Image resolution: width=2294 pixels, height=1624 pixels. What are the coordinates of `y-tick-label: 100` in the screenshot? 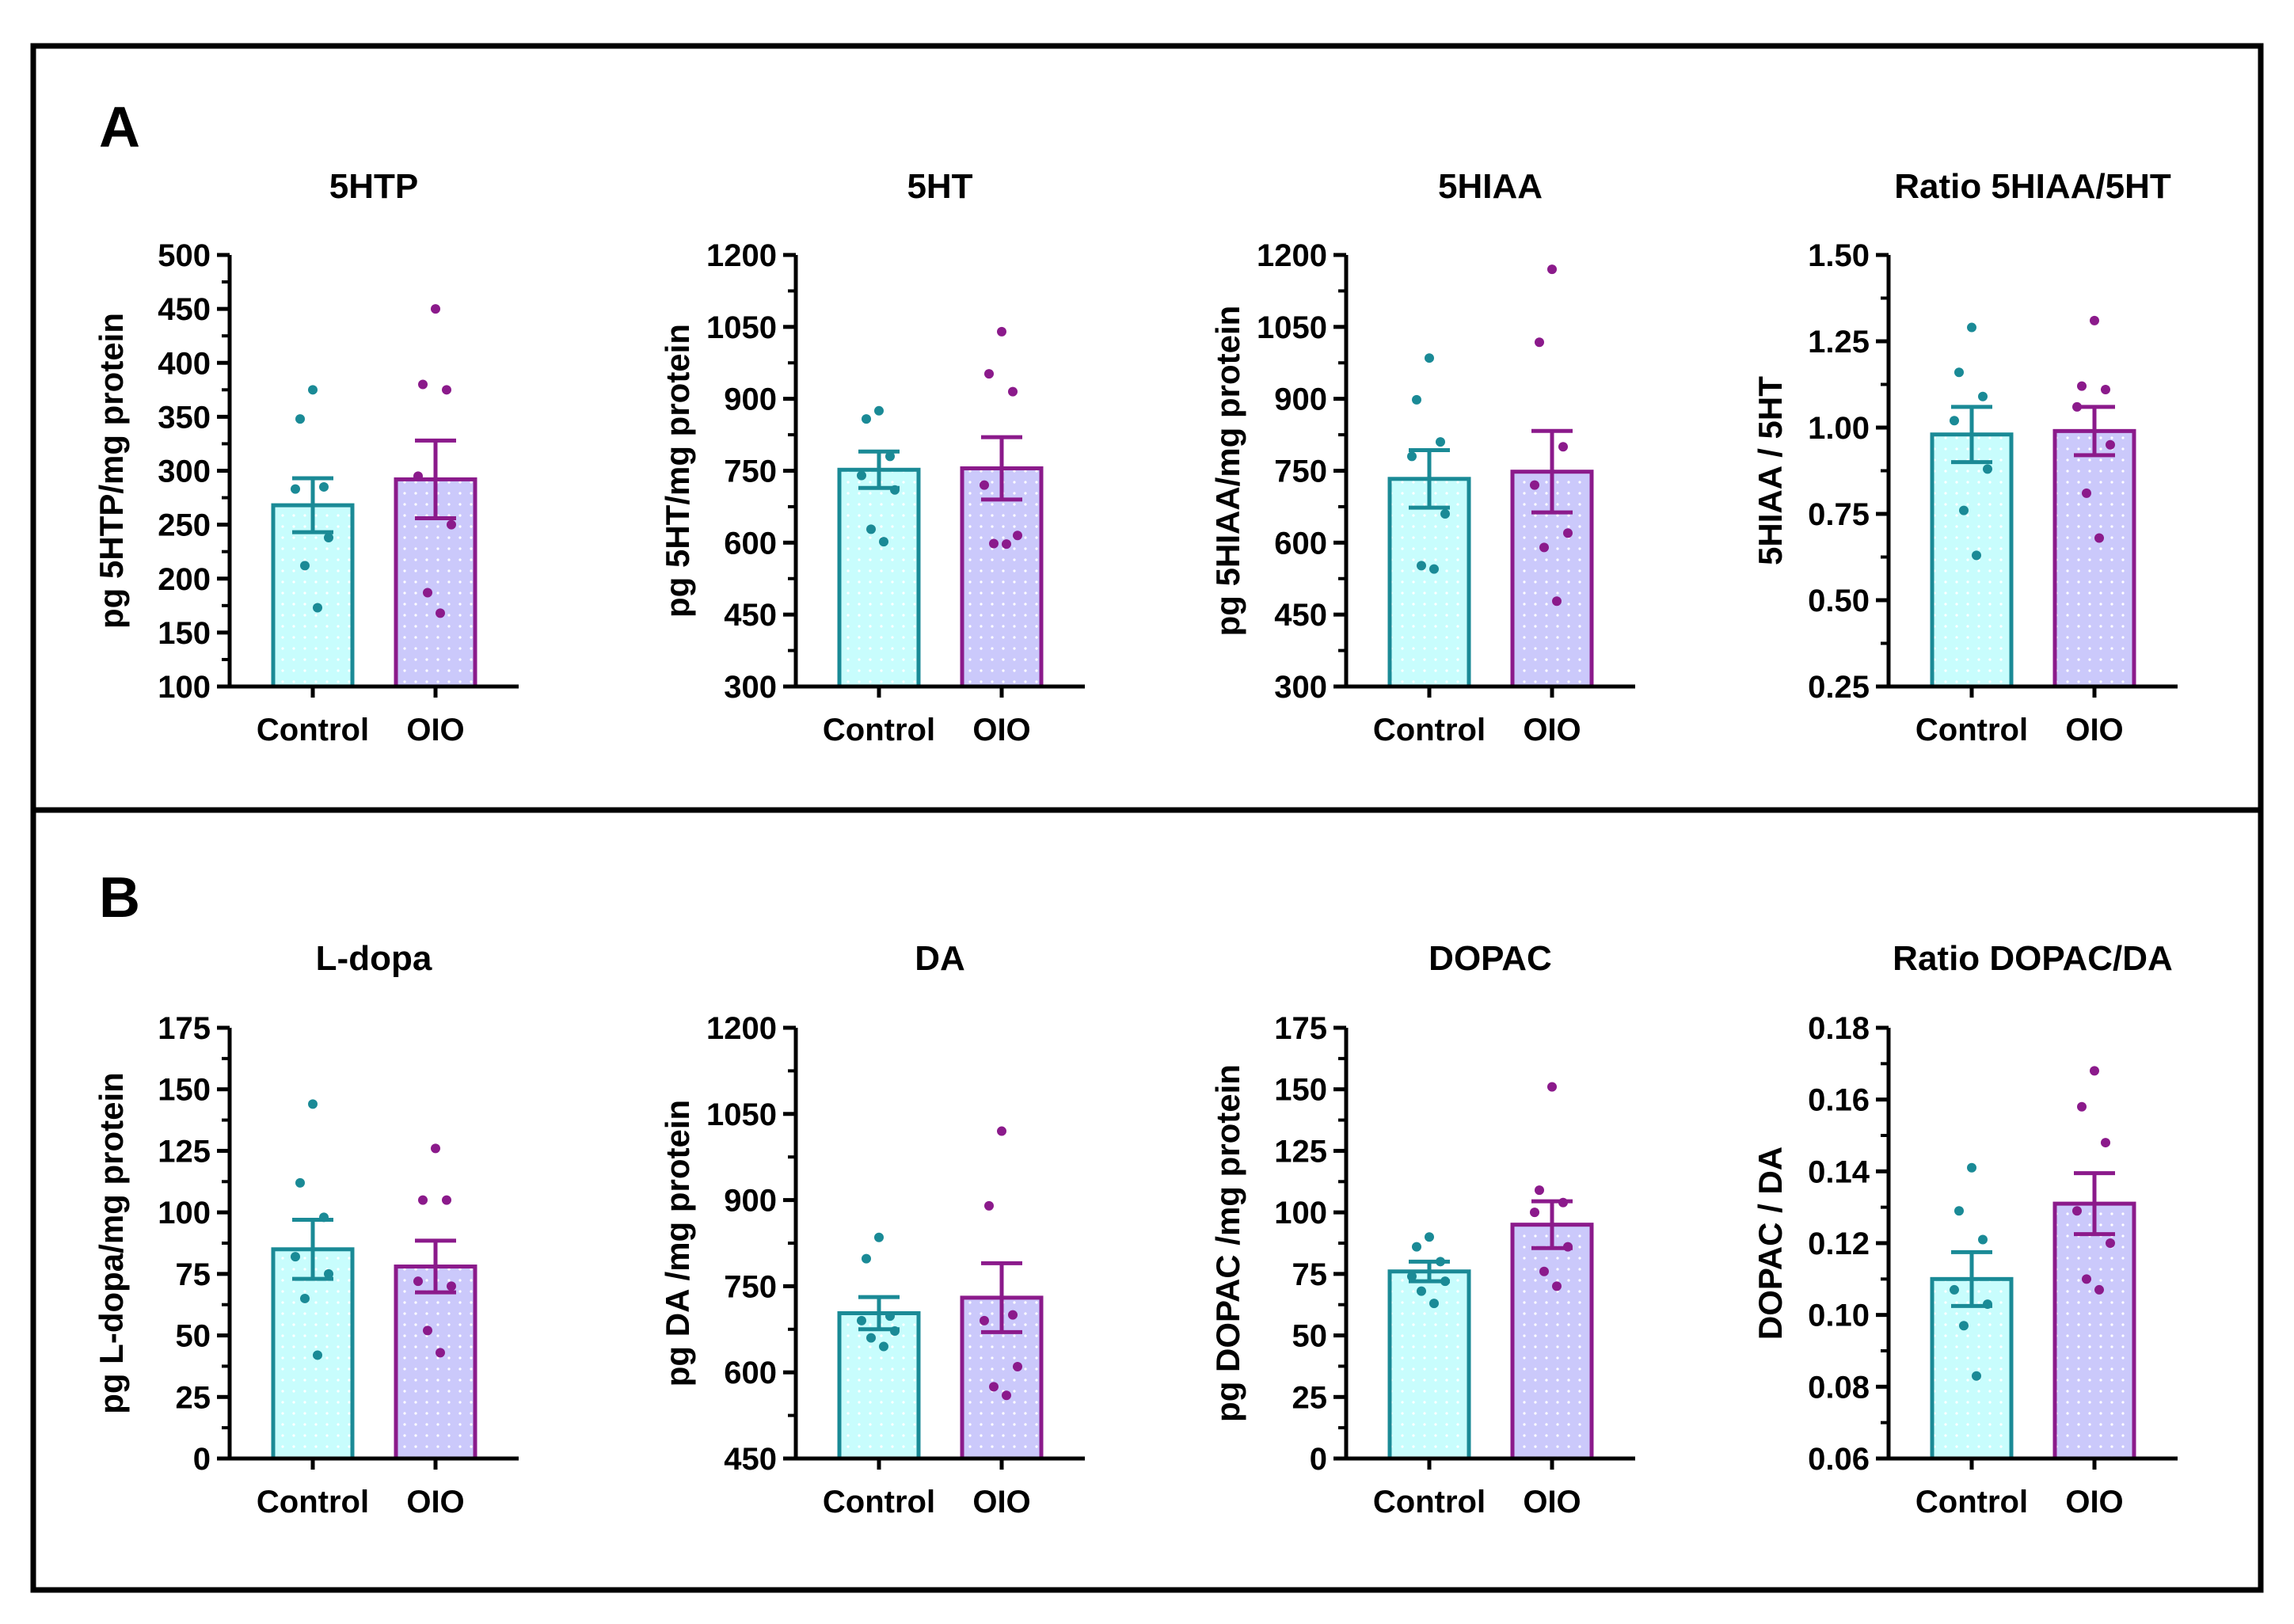 It's located at (1300, 1213).